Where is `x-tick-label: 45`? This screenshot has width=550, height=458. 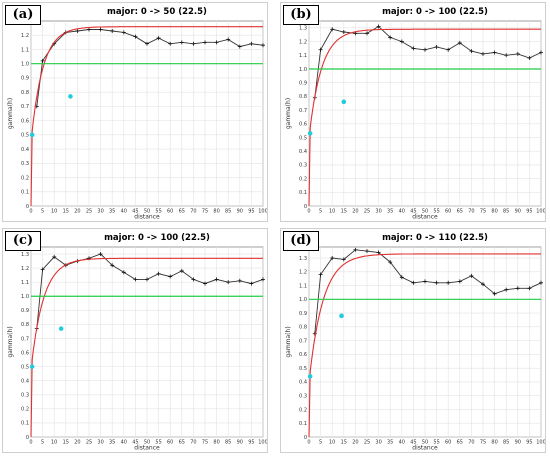 x-tick-label: 45 is located at coordinates (135, 443).